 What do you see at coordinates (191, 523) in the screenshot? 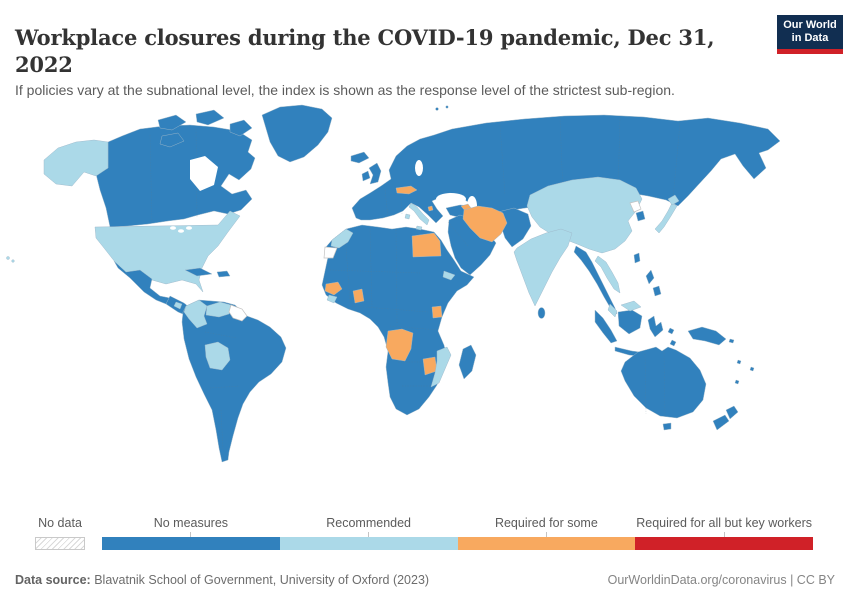
I see `legend-bin-label: No measures` at bounding box center [191, 523].